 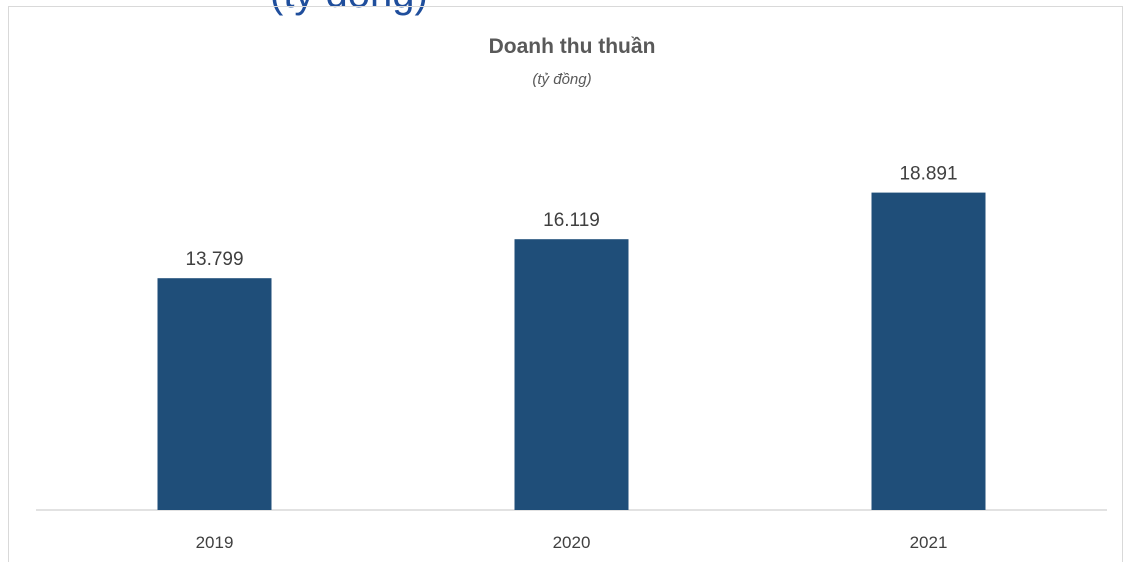 What do you see at coordinates (572, 542) in the screenshot?
I see `x-tick-label-2020: 2020` at bounding box center [572, 542].